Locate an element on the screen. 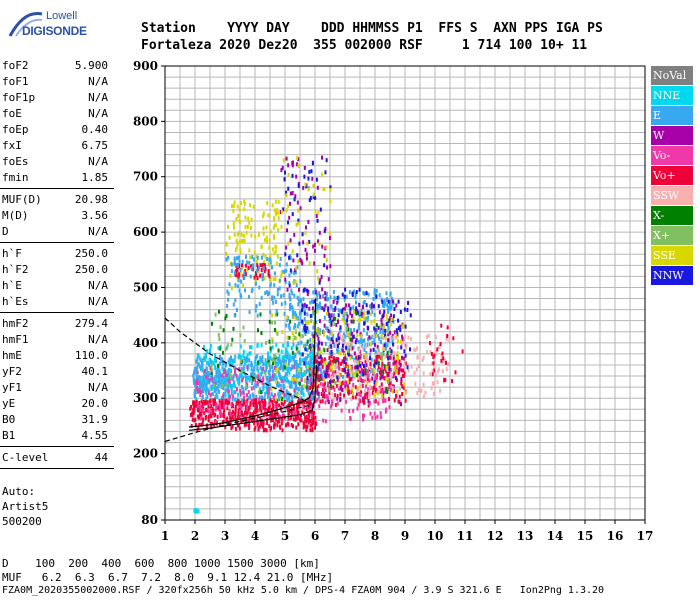  y-tick-label: 800 is located at coordinates (145, 121).